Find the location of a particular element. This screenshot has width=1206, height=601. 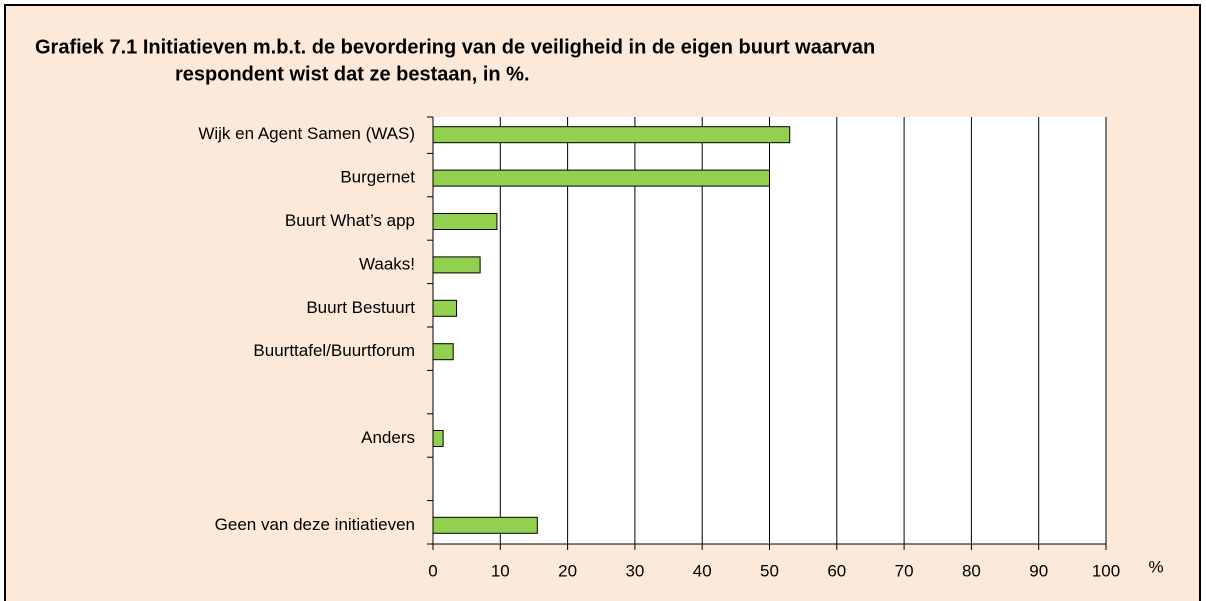

x-unit: % is located at coordinates (1155, 566).